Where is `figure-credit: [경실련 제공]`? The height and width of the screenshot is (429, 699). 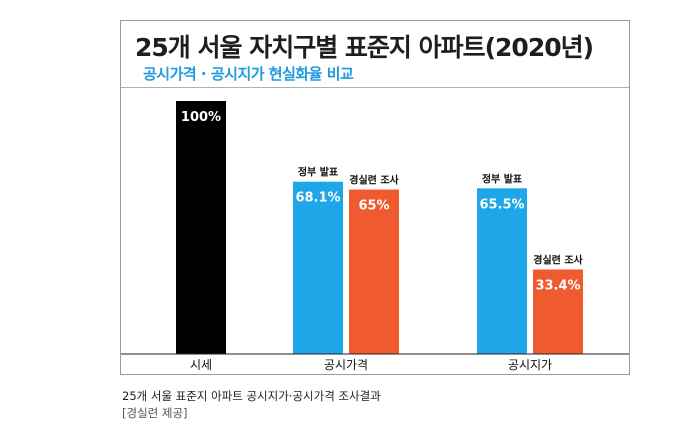 figure-credit: [경실련 제공] is located at coordinates (155, 413).